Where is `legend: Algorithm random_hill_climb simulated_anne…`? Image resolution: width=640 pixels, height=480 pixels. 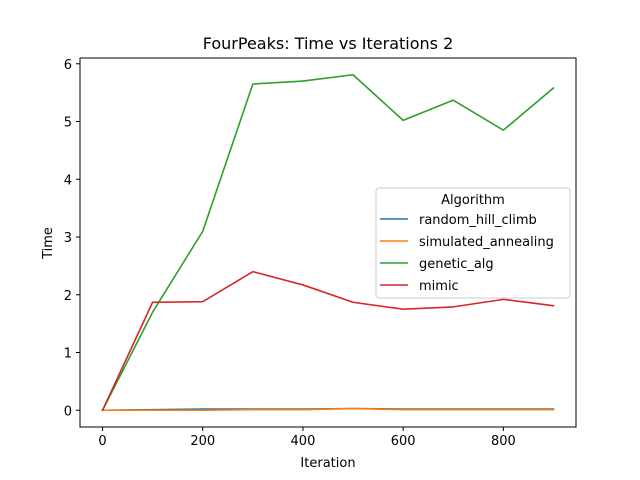 legend: Algorithm random_hill_climb simulated_anne… is located at coordinates (473, 243).